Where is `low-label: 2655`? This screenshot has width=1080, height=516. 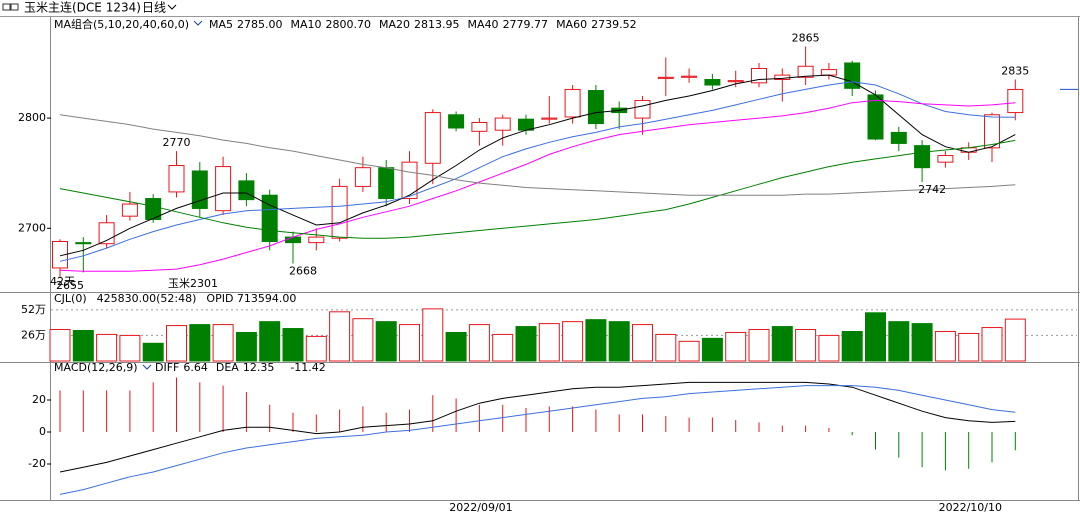 low-label: 2655 is located at coordinates (70, 285).